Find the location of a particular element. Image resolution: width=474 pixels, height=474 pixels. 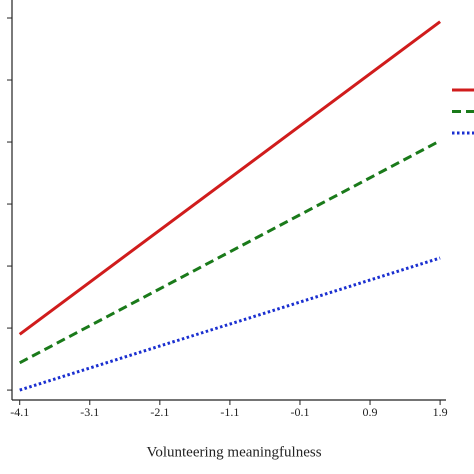

x-tick-label: -2.1 is located at coordinates (159, 412).